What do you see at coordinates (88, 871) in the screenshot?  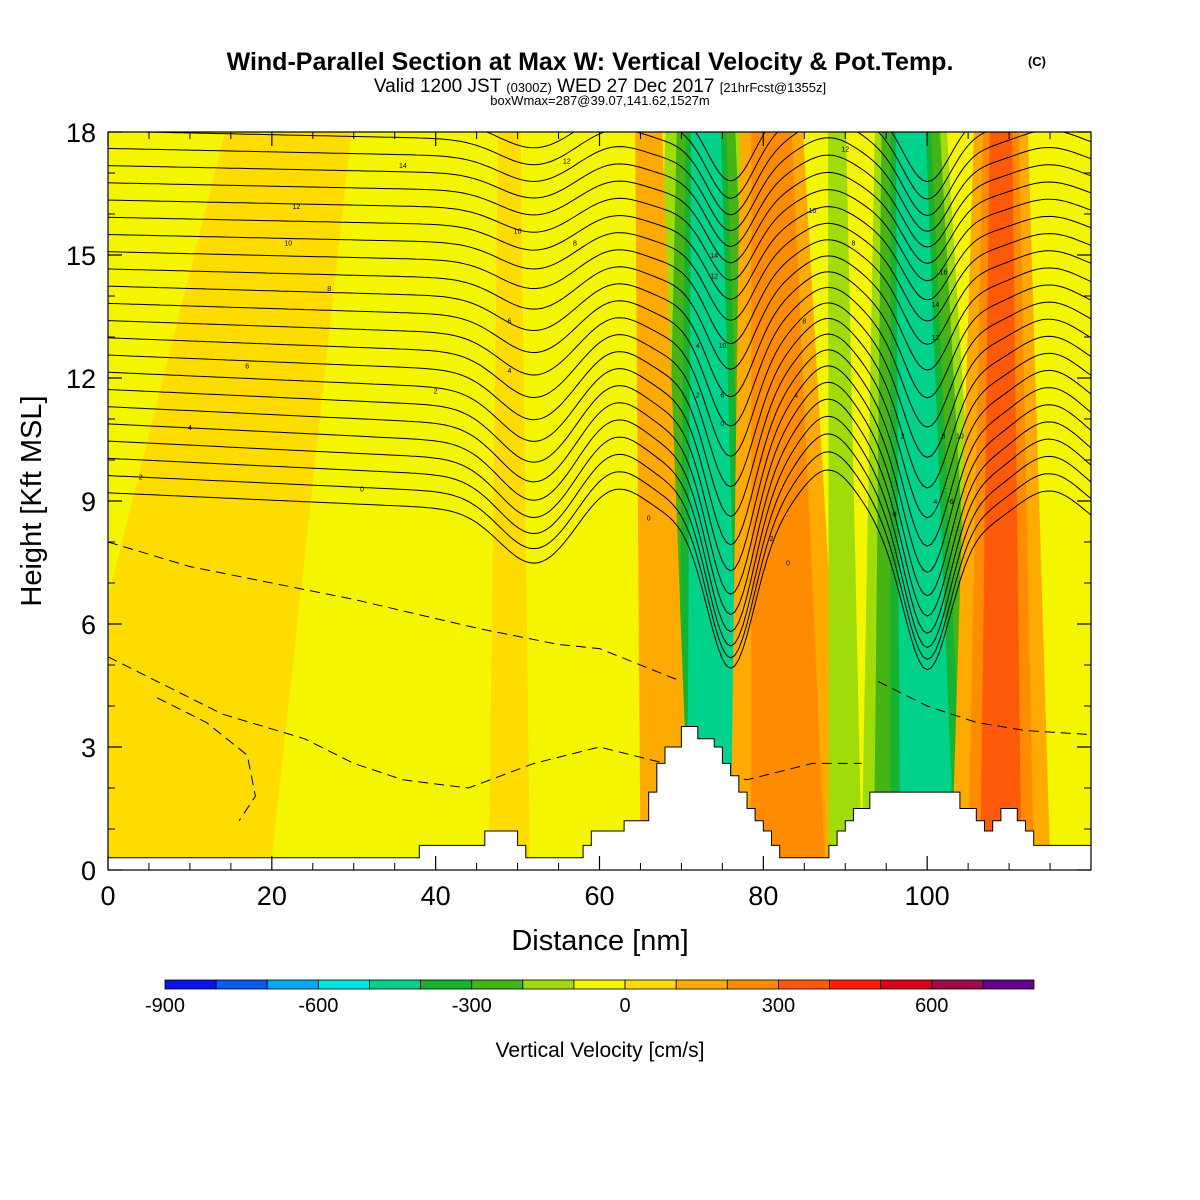 I see `y-tick-label: 0` at bounding box center [88, 871].